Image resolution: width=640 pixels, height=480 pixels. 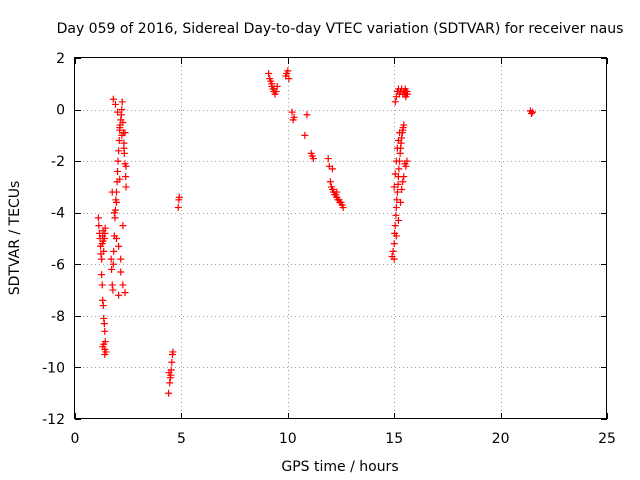 I want to click on x-tick-label: 10, so click(x=288, y=439).